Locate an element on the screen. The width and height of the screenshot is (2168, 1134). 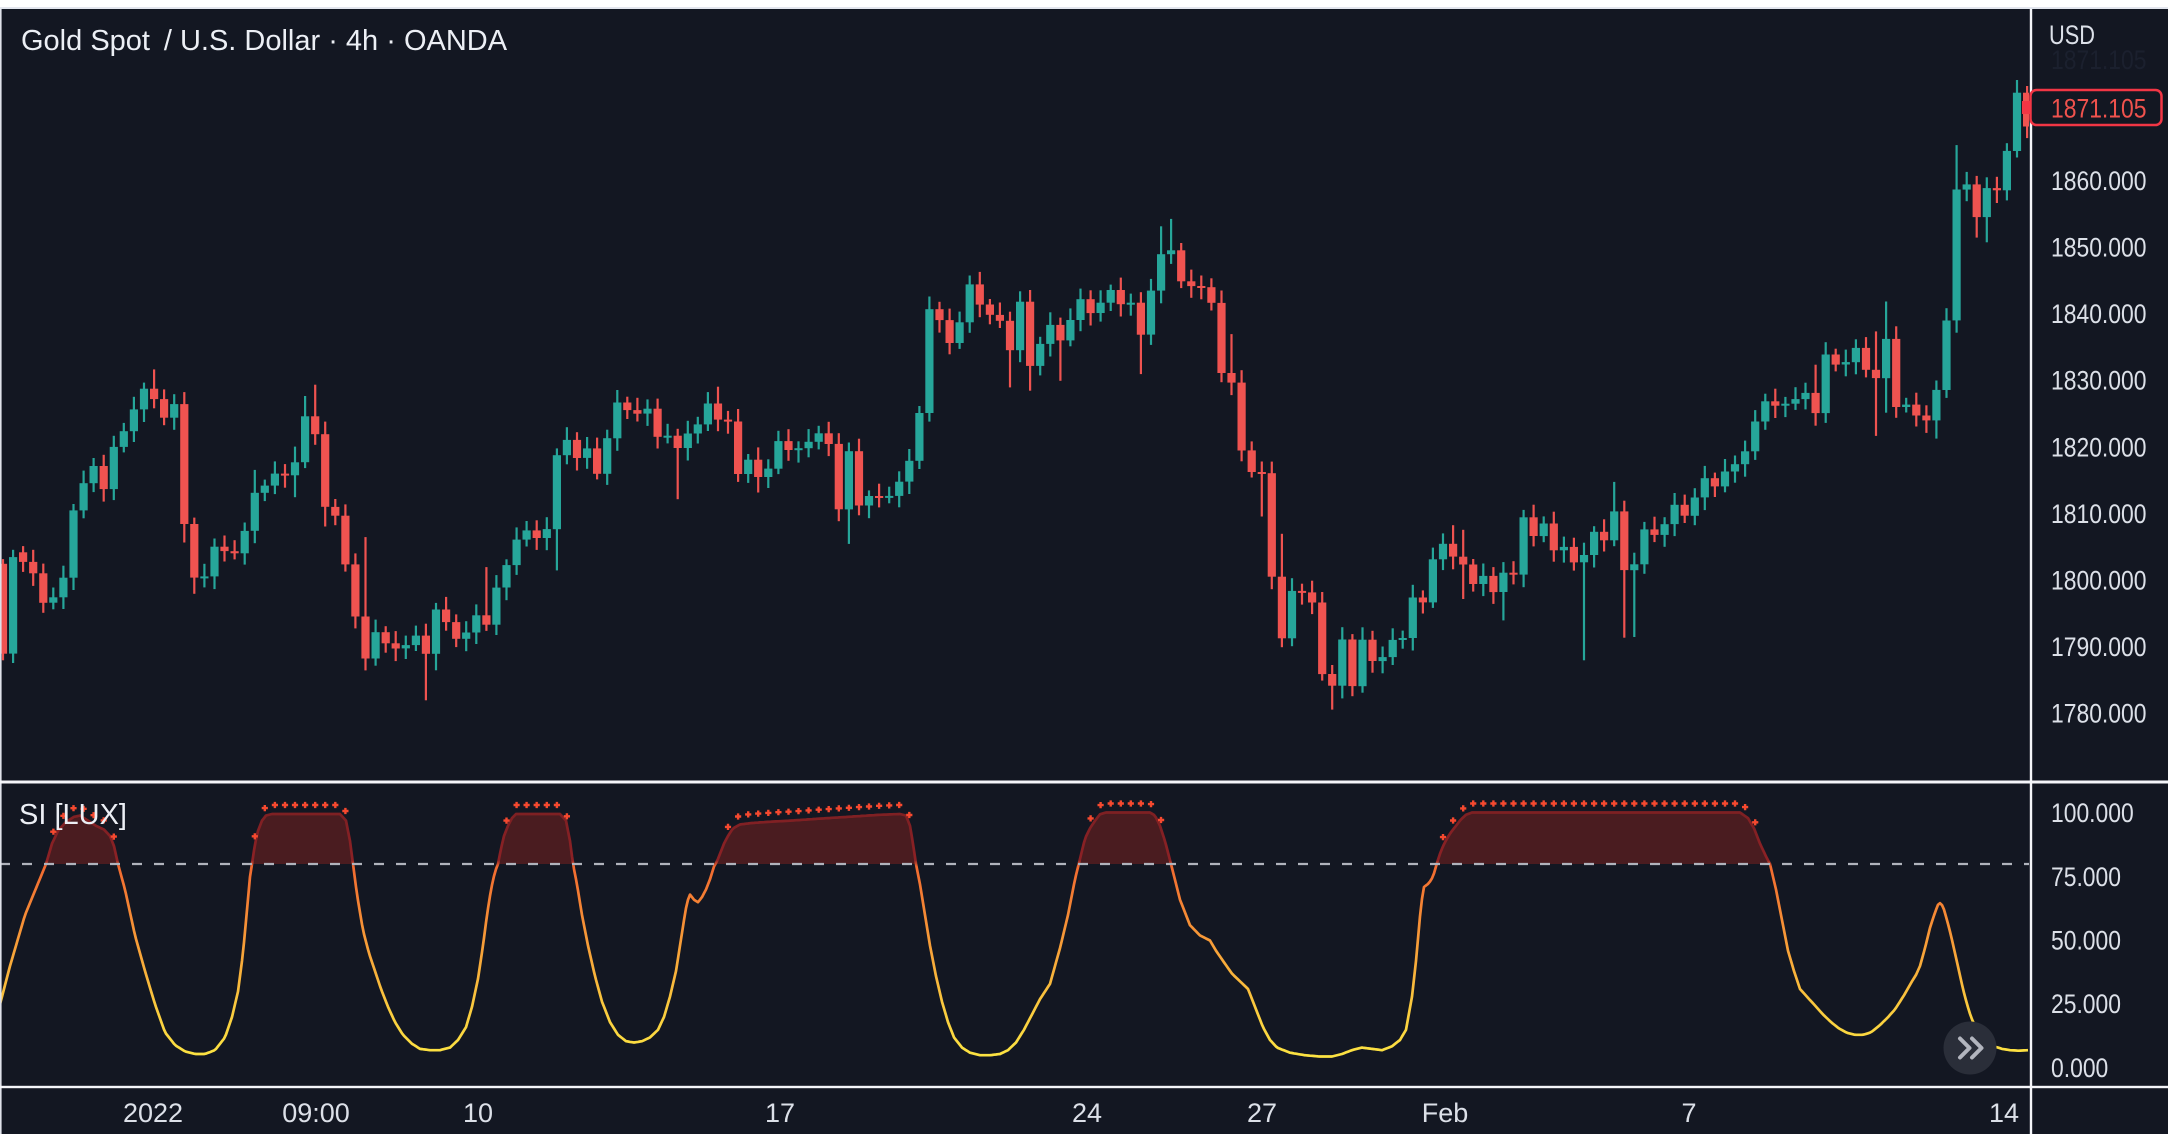
svg-text: 1790.000 is located at coordinates (2099, 647).